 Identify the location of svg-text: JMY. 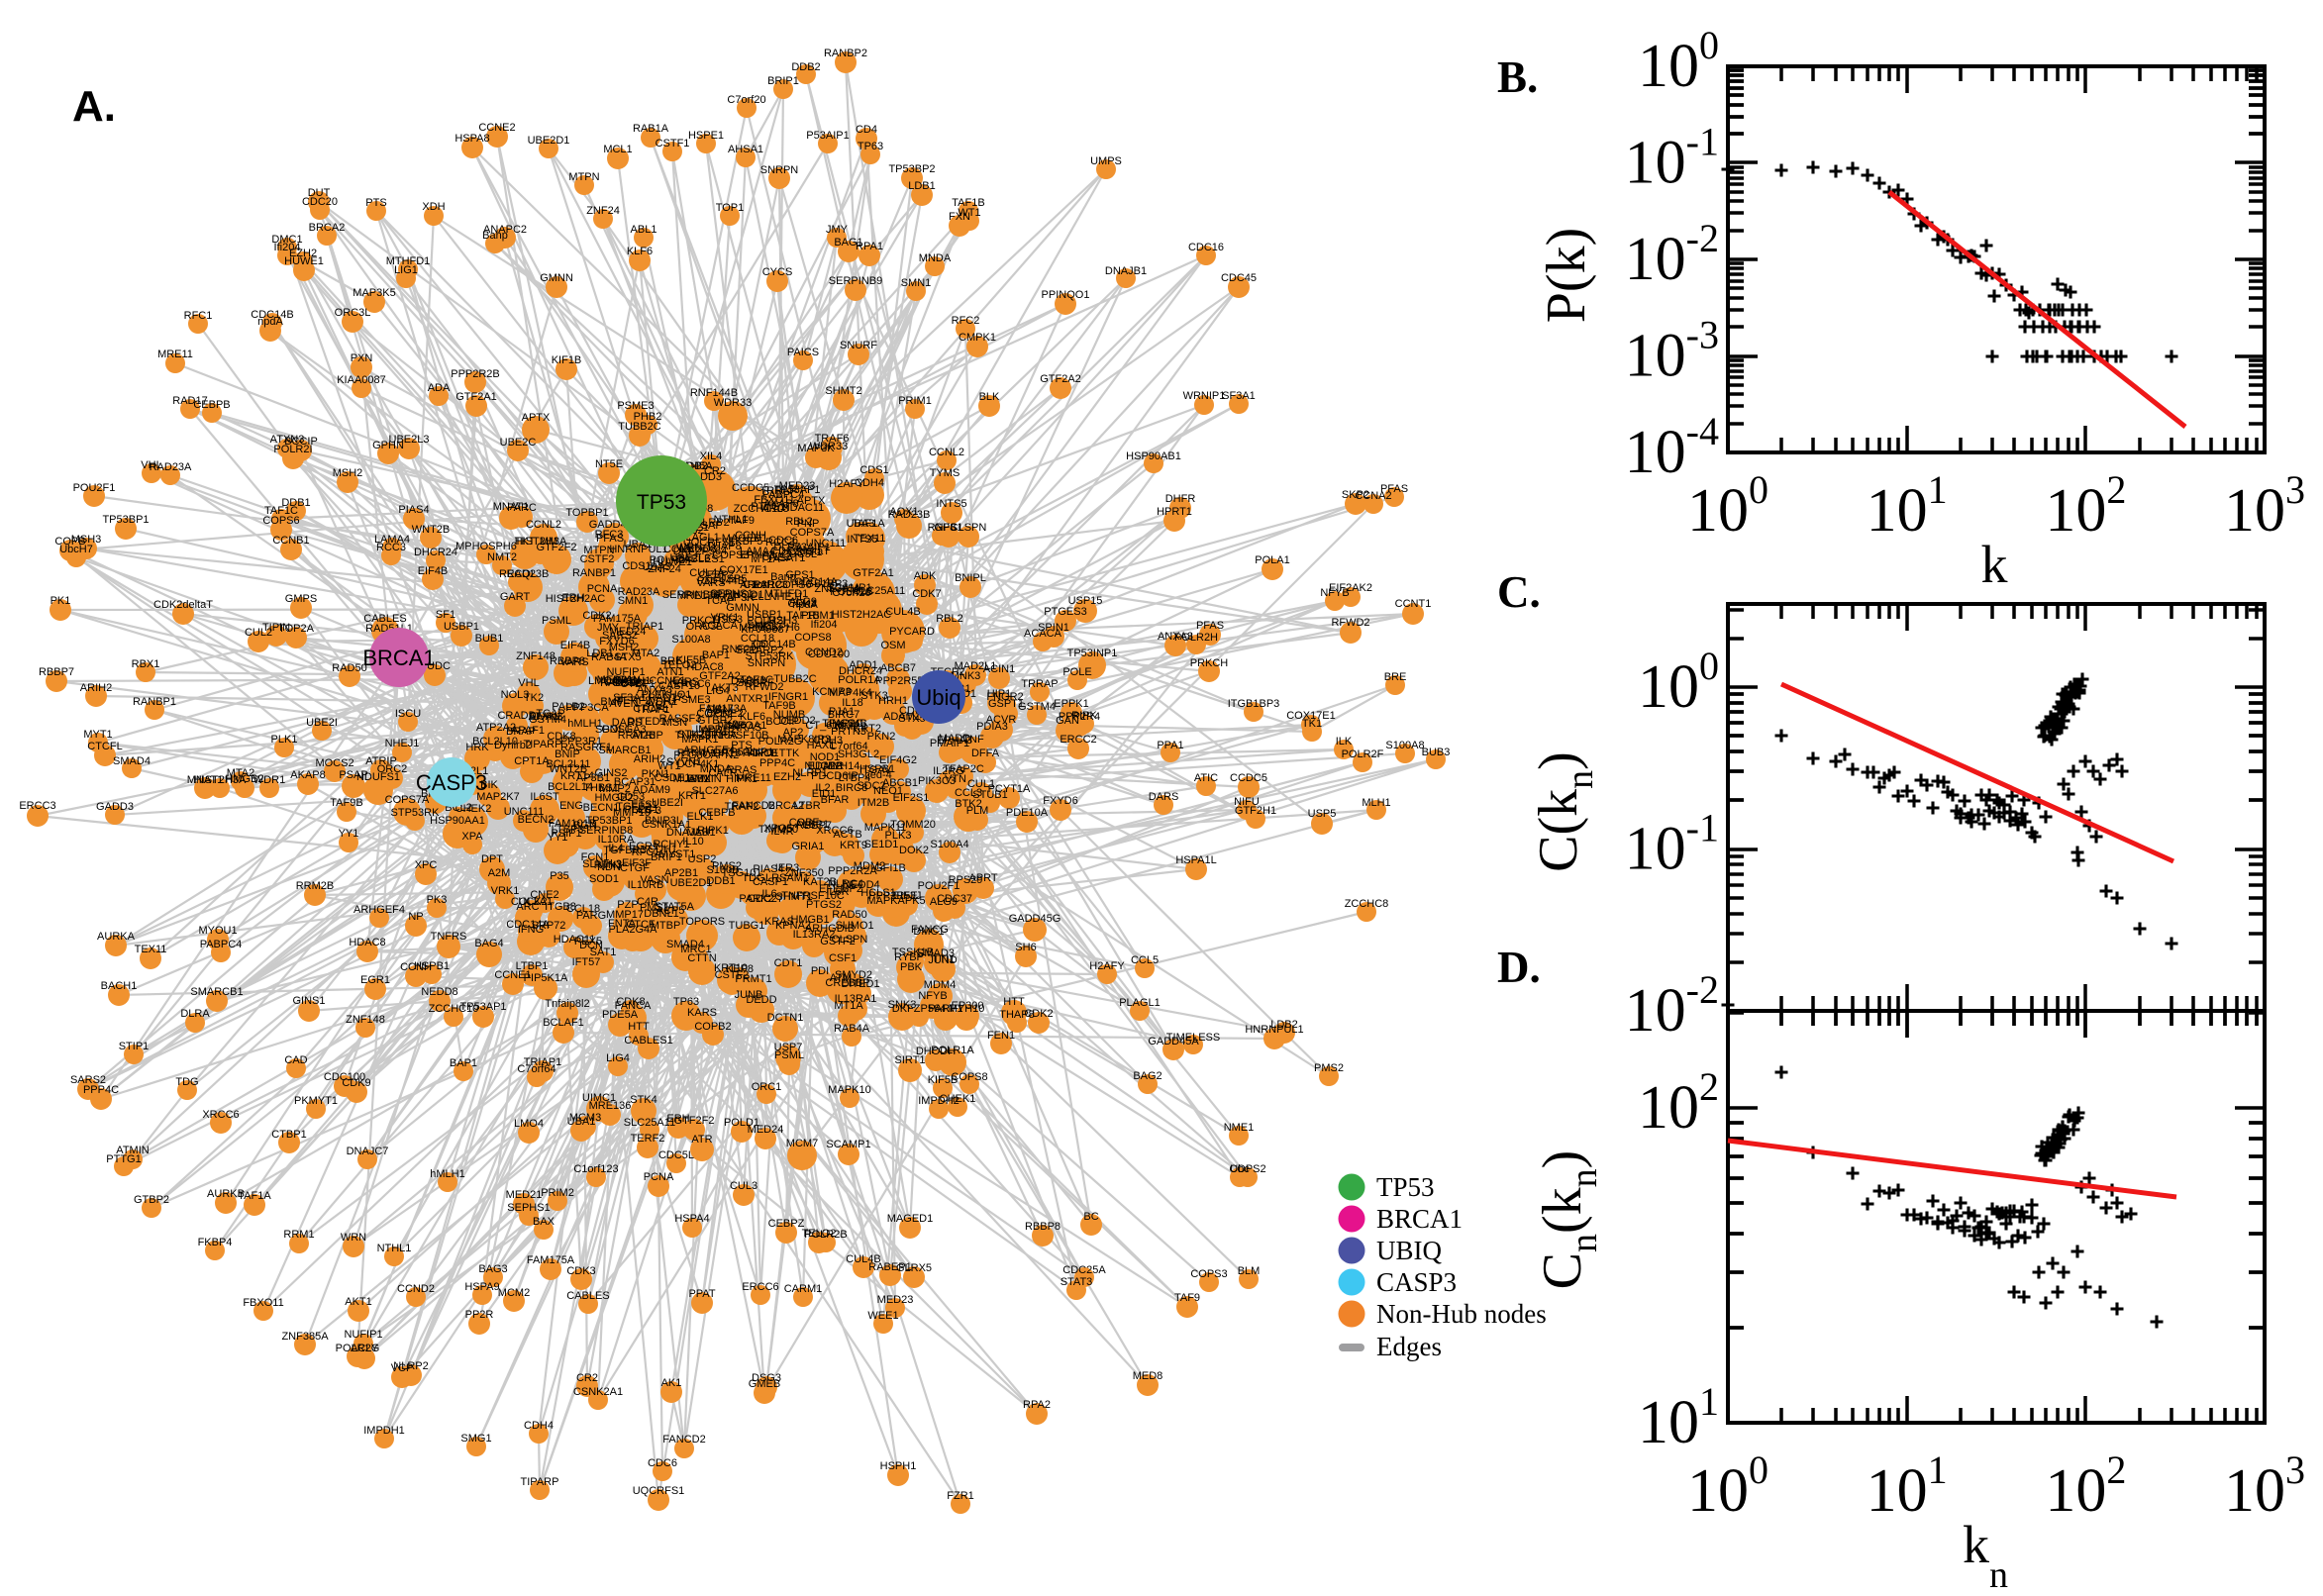
(837, 230).